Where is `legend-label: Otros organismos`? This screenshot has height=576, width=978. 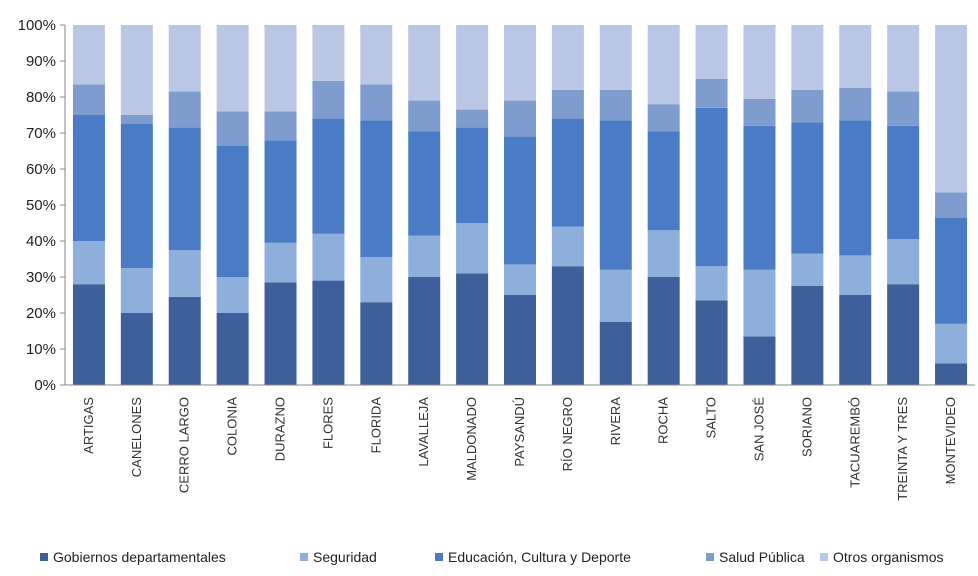 legend-label: Otros organismos is located at coordinates (888, 557).